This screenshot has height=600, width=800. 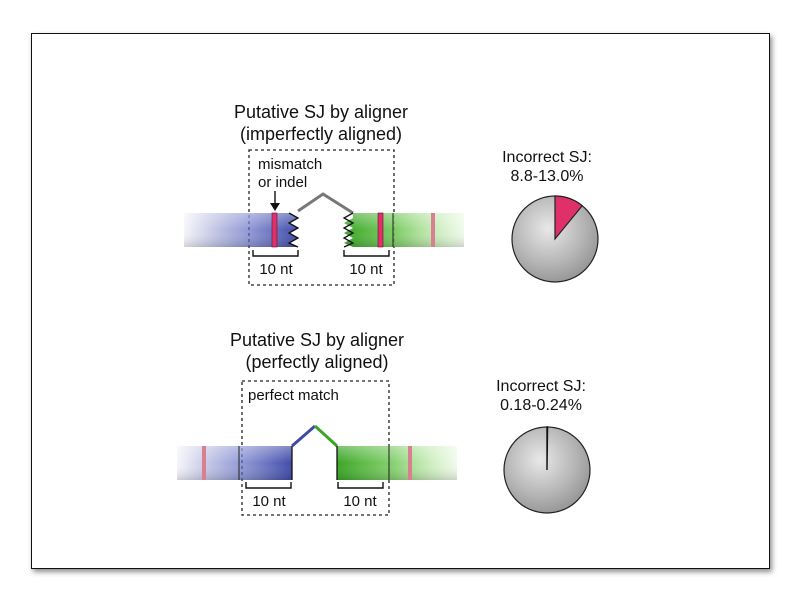 I want to click on bottom-right-exon, so click(x=396, y=463).